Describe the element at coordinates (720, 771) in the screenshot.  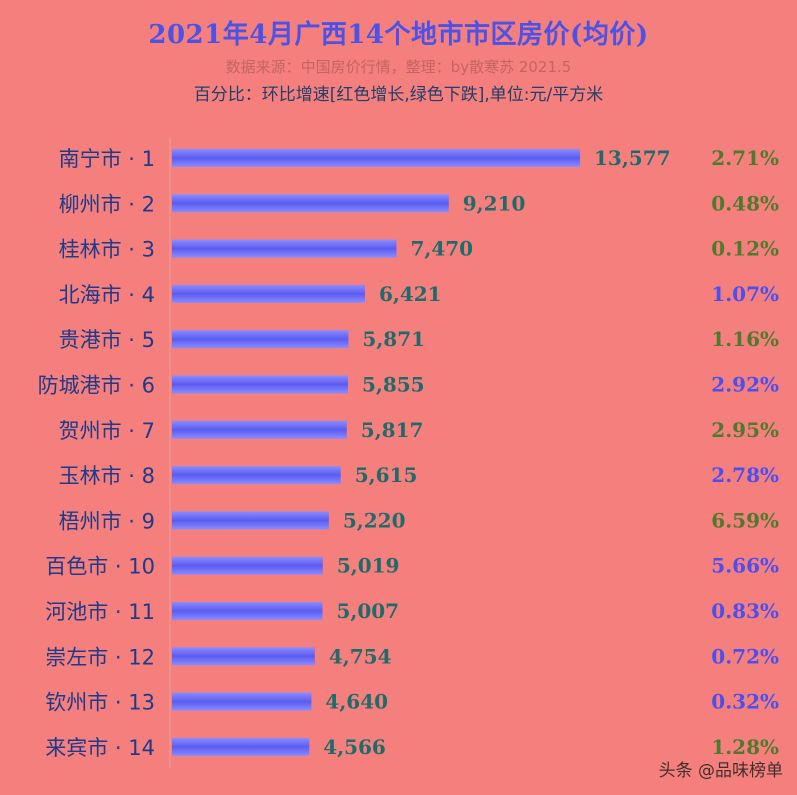
I see `watermark: 头条 @品味榜单` at that location.